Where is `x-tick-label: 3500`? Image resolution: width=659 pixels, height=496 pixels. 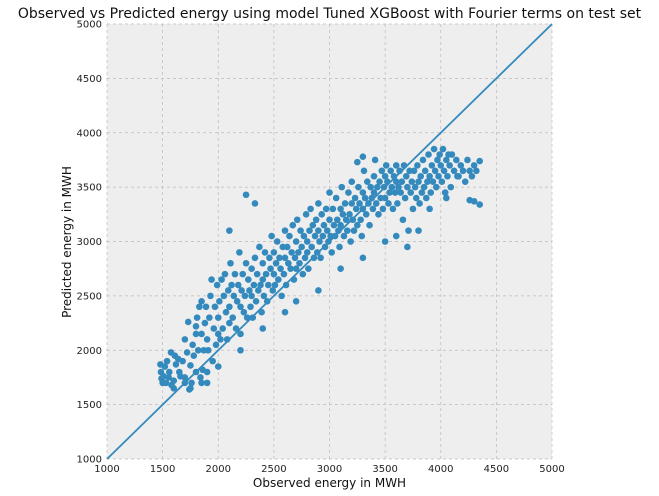 x-tick-label: 3500 is located at coordinates (384, 469).